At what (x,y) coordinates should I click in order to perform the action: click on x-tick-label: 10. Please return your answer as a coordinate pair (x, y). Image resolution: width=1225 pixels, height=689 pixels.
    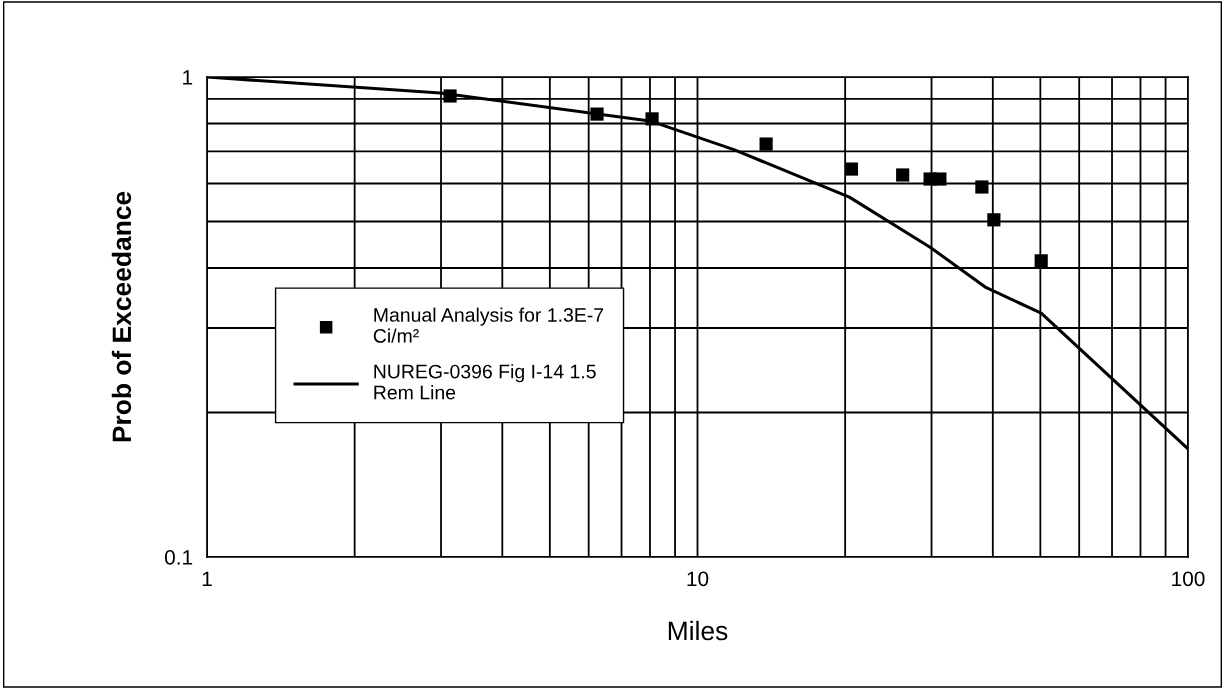
    Looking at the image, I should click on (698, 579).